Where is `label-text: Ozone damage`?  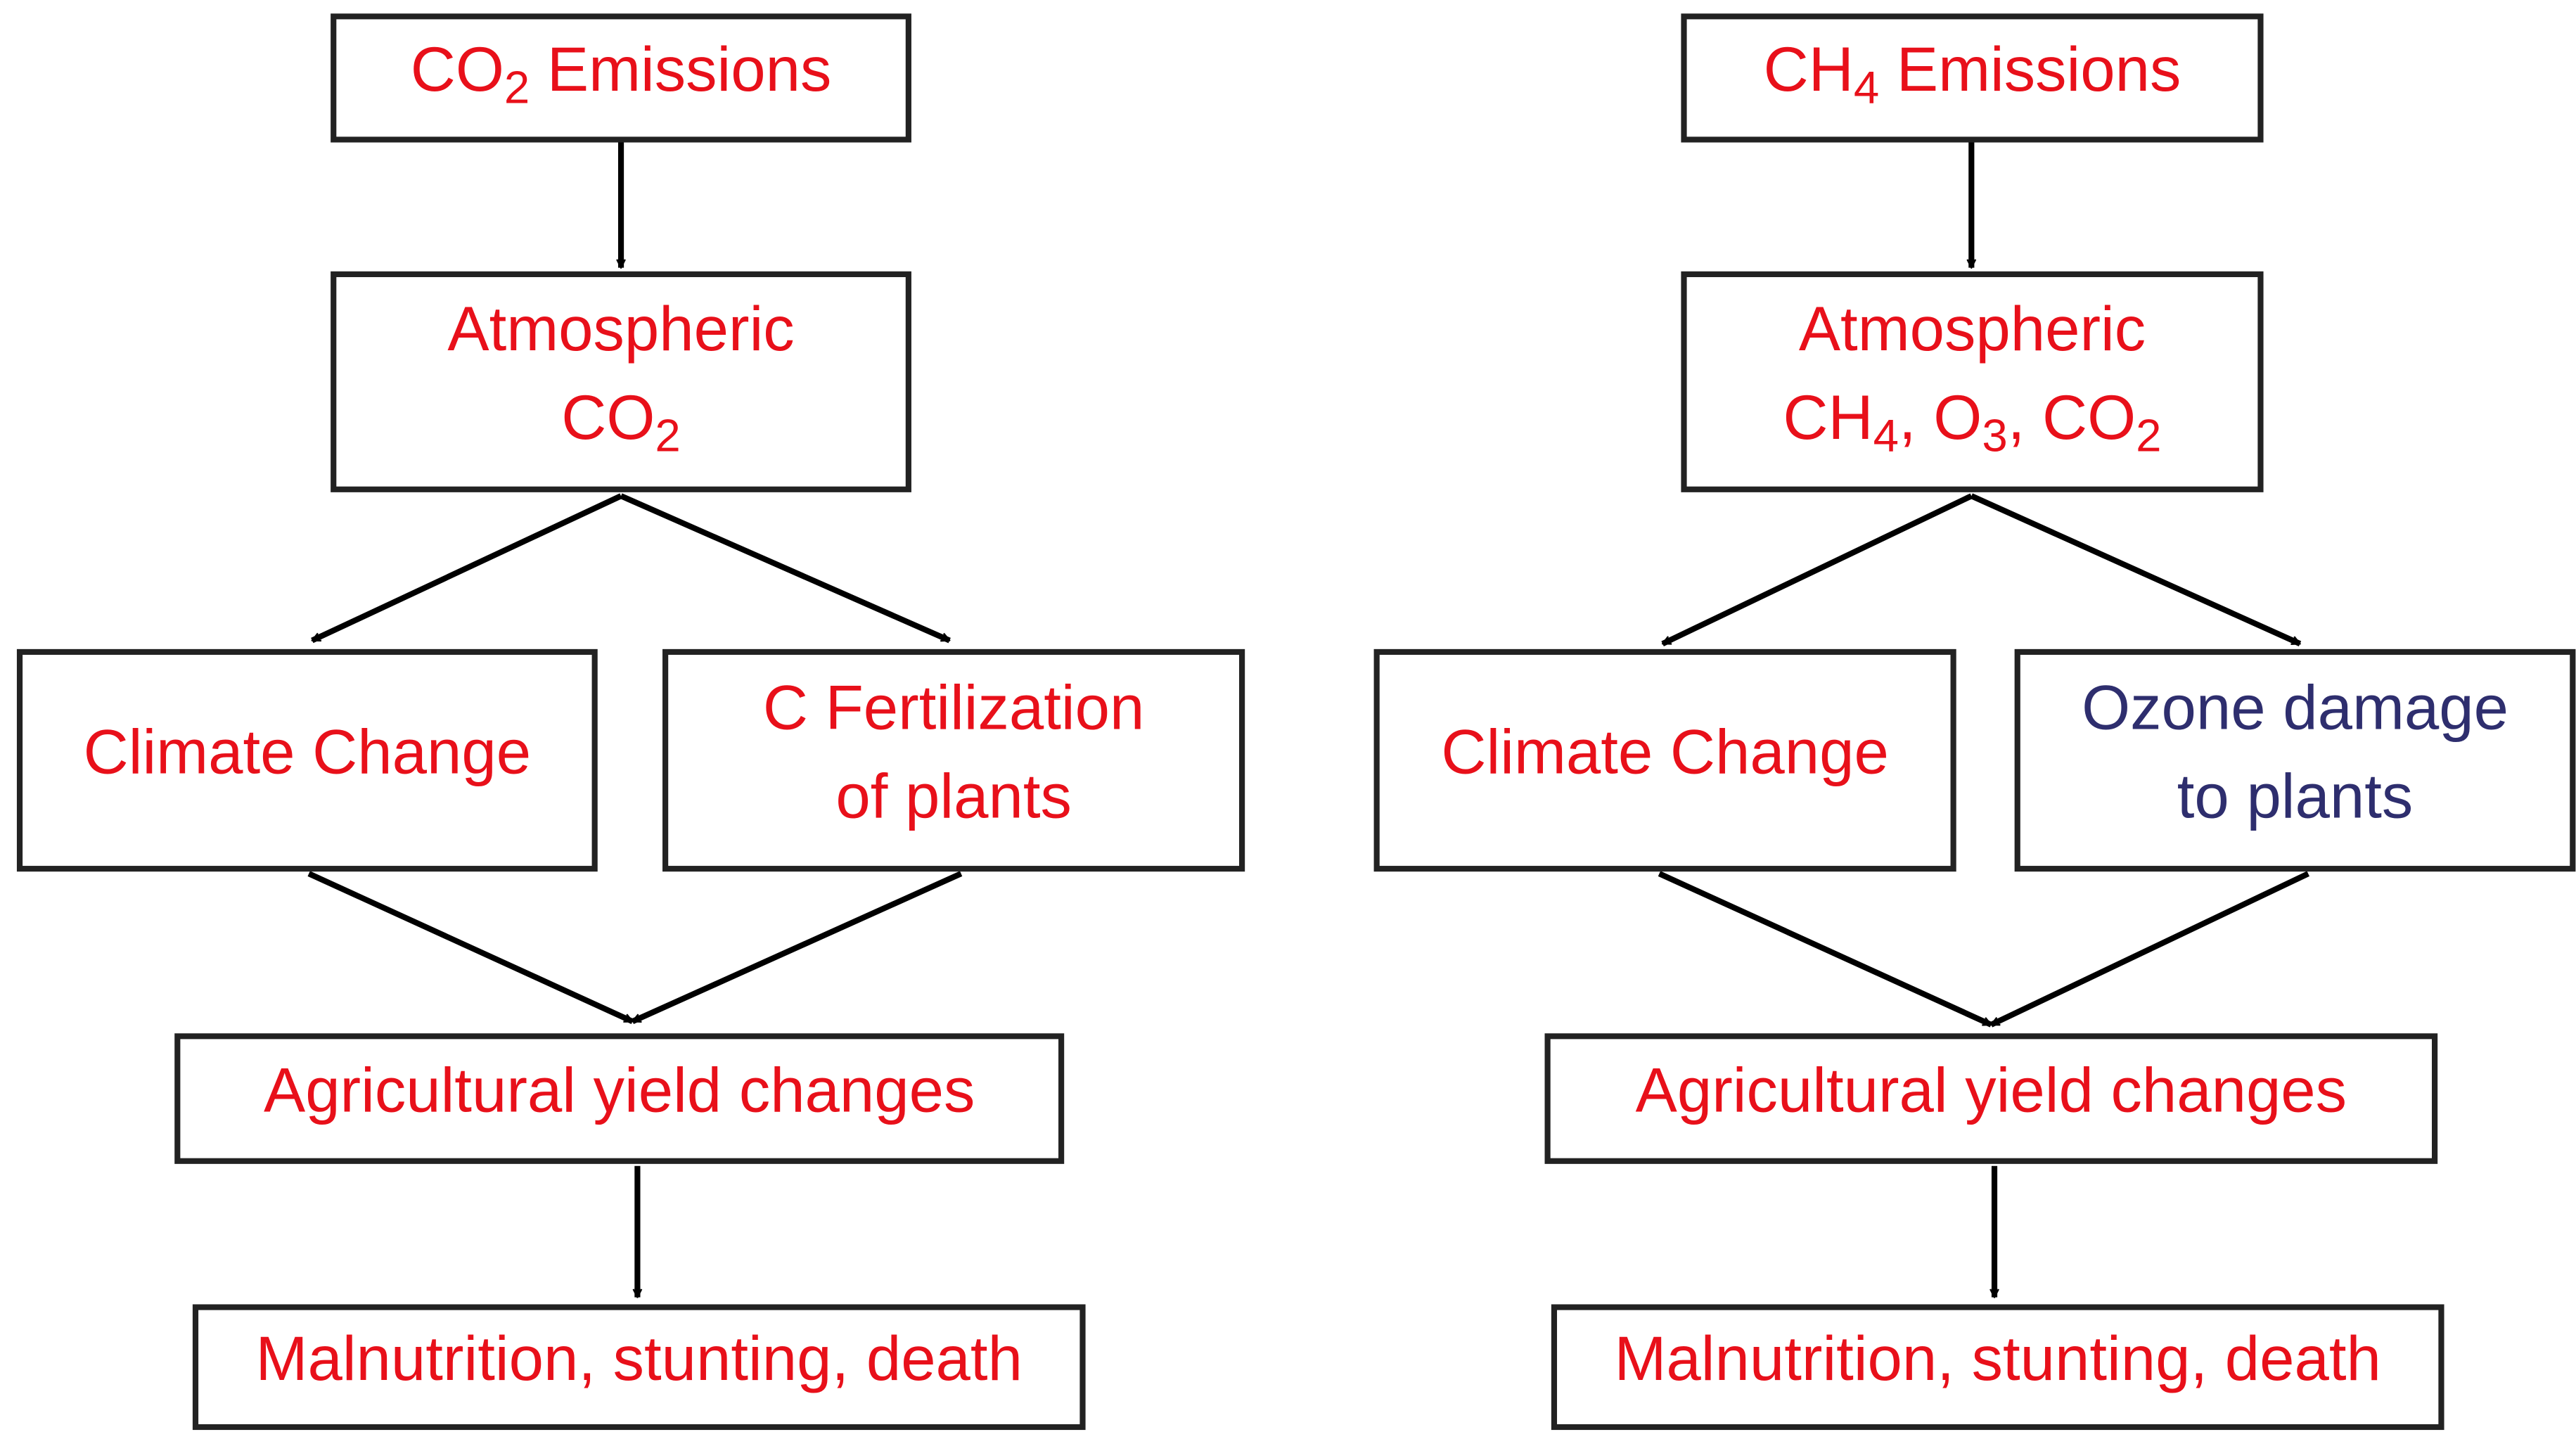 label-text: Ozone damage is located at coordinates (2295, 708).